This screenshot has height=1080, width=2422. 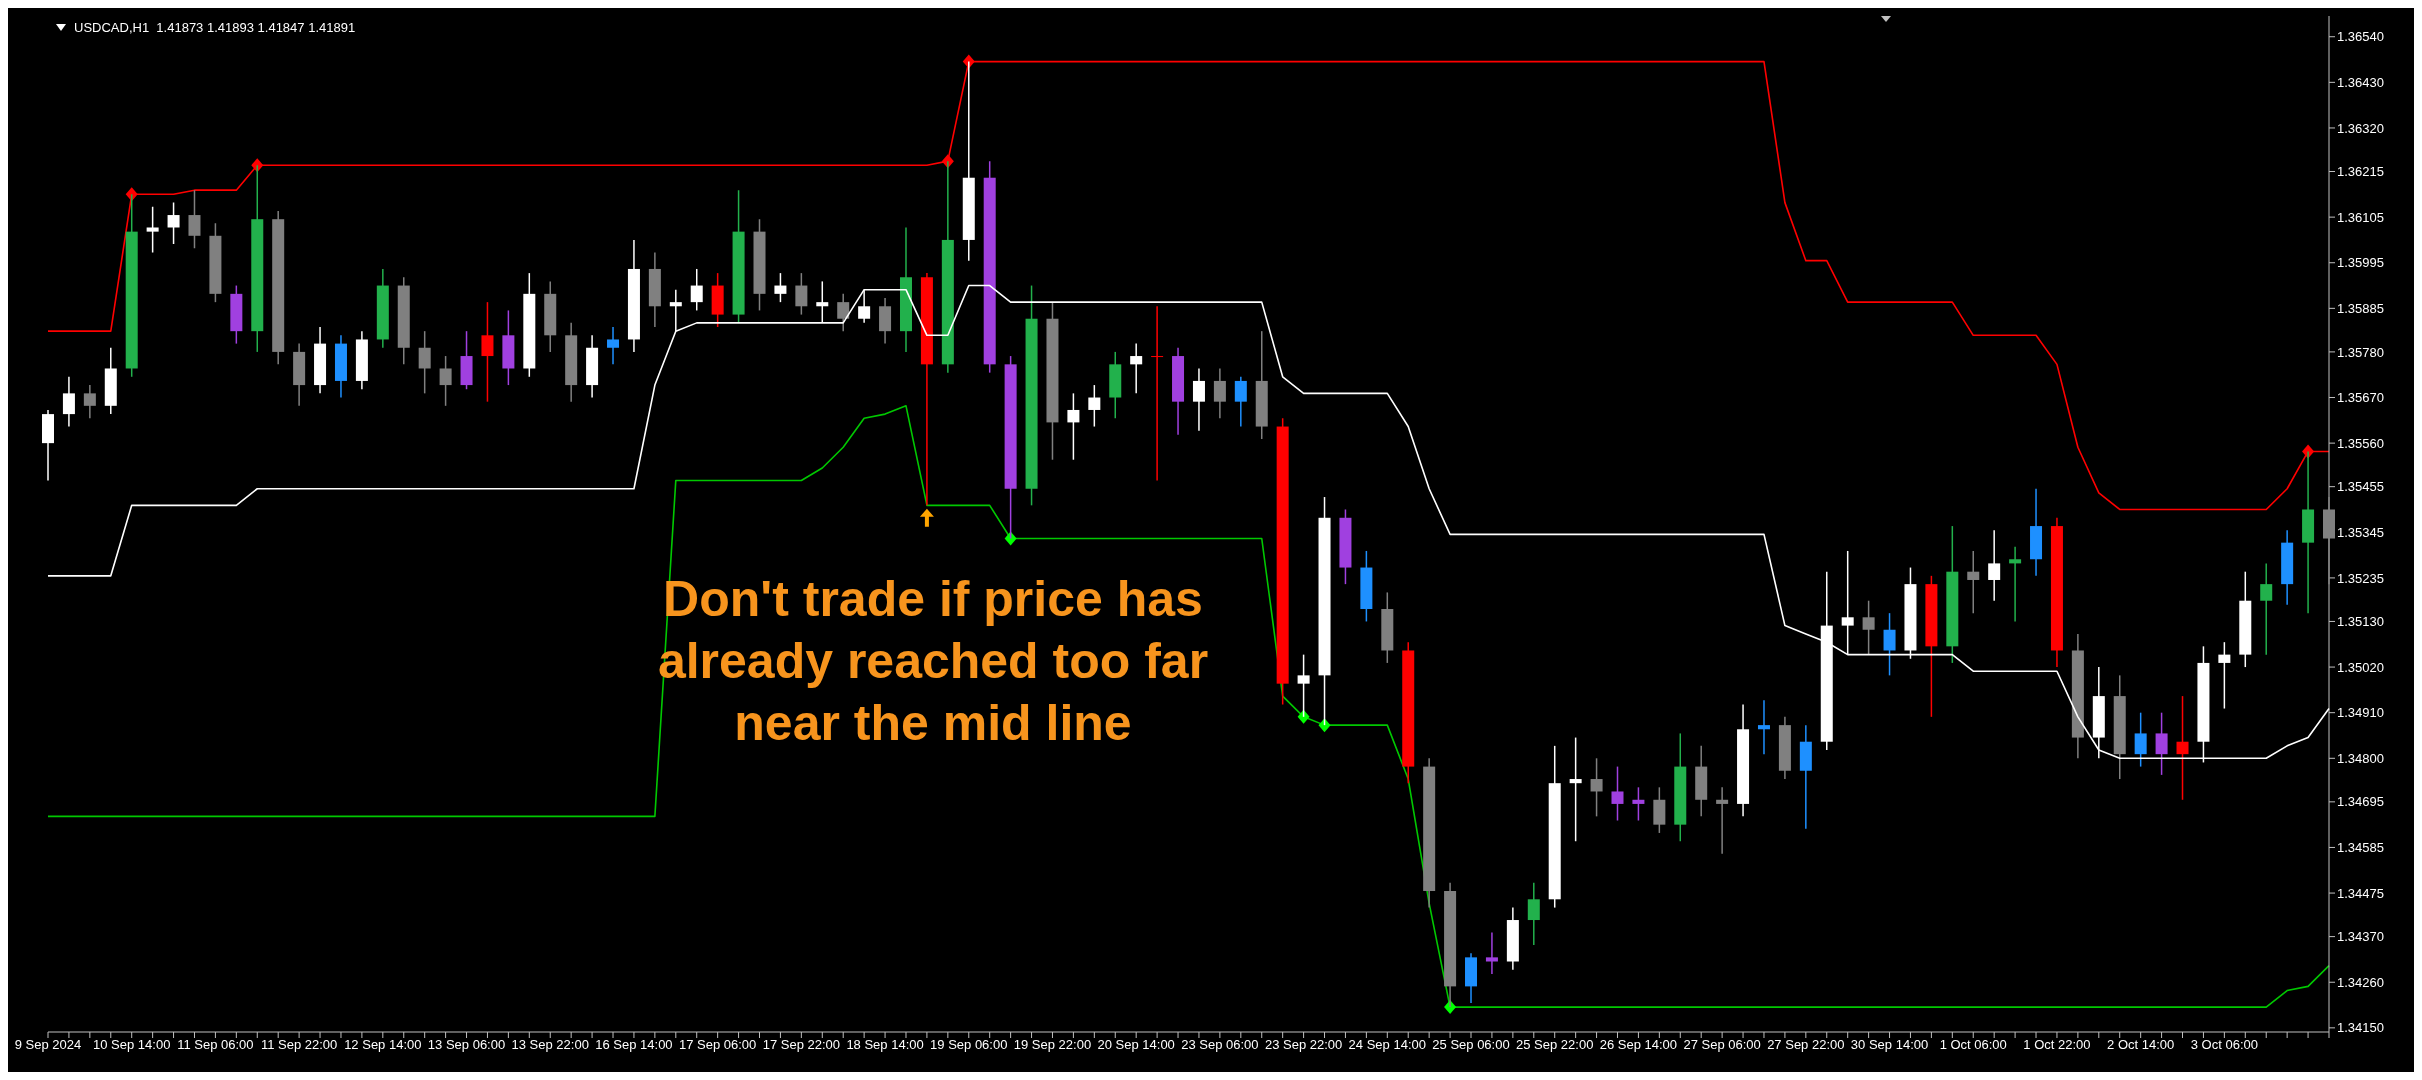 What do you see at coordinates (132, 1045) in the screenshot?
I see `x-tick-label: 10 Sep 14:00` at bounding box center [132, 1045].